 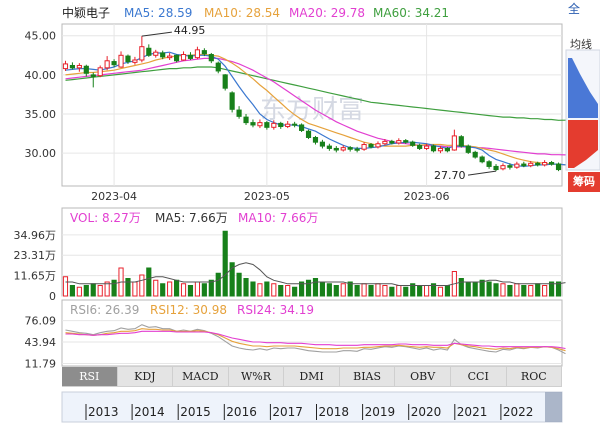 I want to click on rsi-legend-item: RSI24: 34.19, so click(x=275, y=310).